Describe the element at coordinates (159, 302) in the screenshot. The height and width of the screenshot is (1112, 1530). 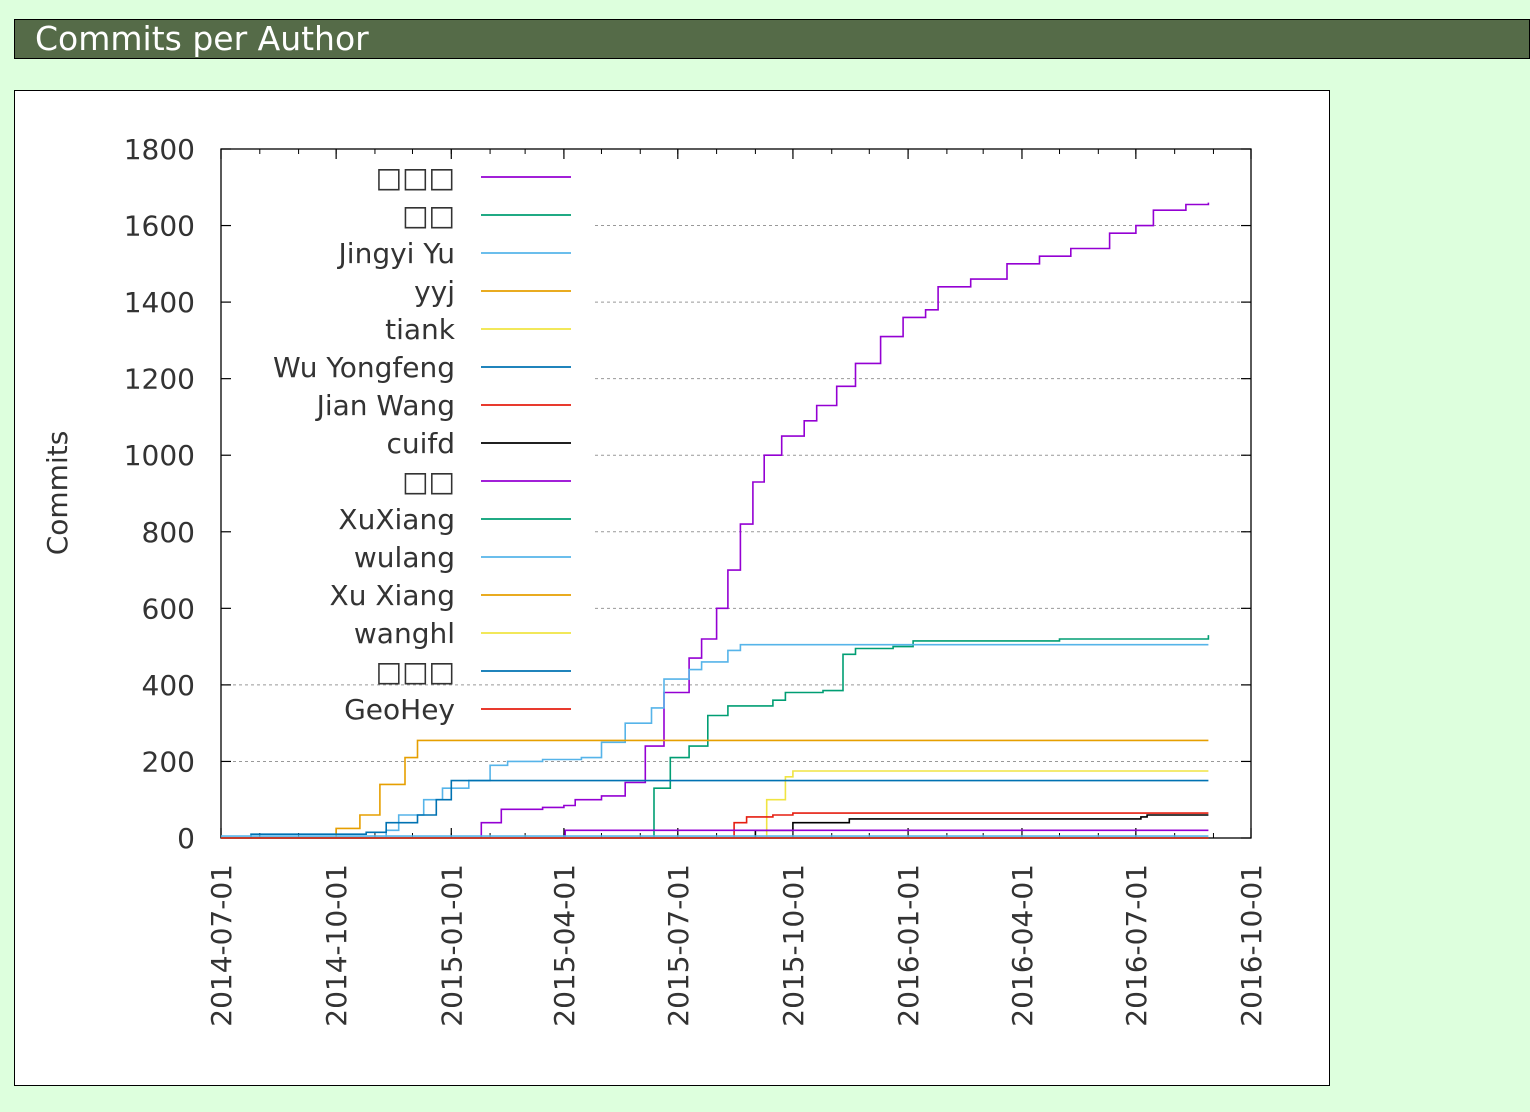
I see `y-tick-label: 1400` at that location.